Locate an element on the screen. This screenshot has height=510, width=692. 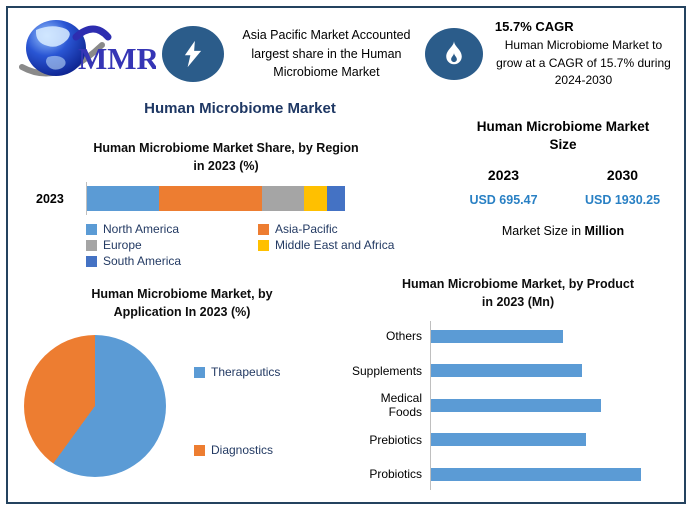
market-size-title: Human Microbiome Market Size is located at coordinates (563, 136).